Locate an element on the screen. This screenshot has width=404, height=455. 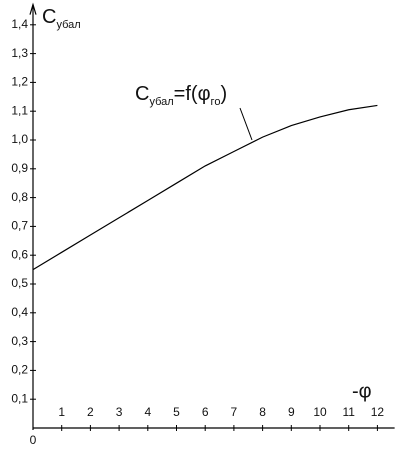
x-tick-label: 8 is located at coordinates (262, 412).